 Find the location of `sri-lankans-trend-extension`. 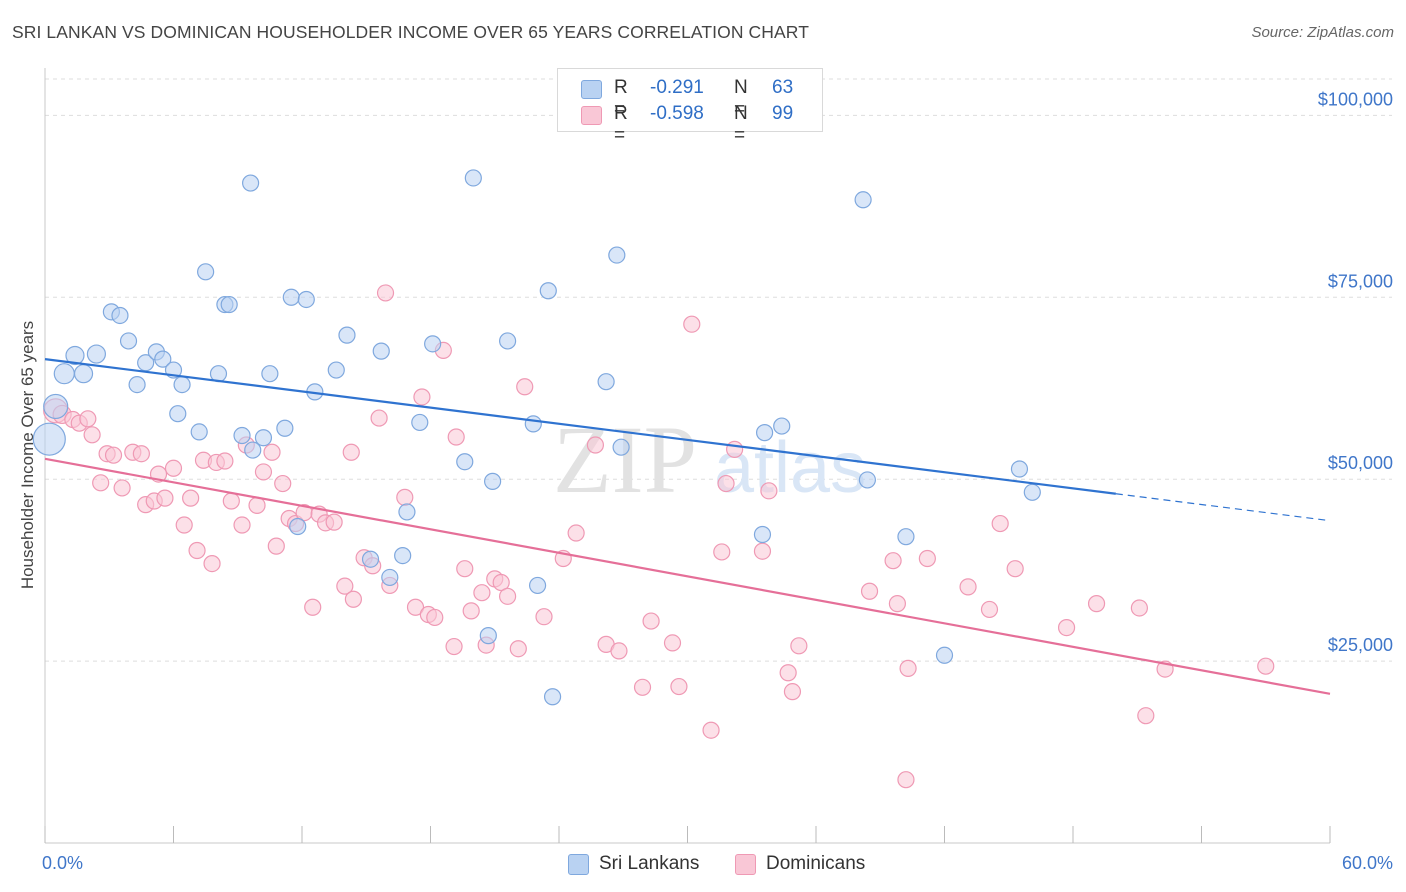

sri-lankans-trend-extension is located at coordinates (1223, 507).